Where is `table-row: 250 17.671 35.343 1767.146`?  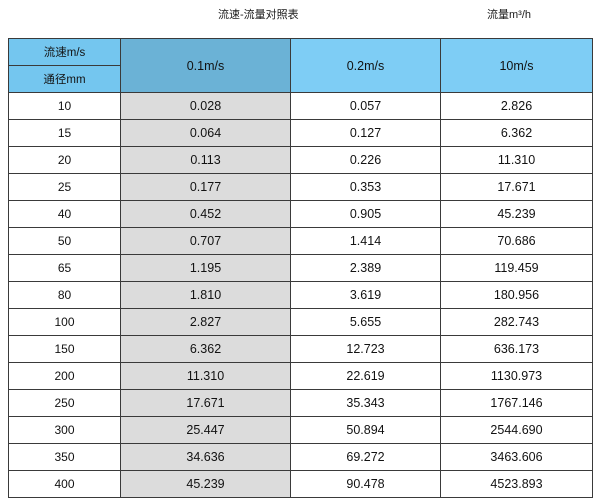 table-row: 250 17.671 35.343 1767.146 is located at coordinates (300, 403).